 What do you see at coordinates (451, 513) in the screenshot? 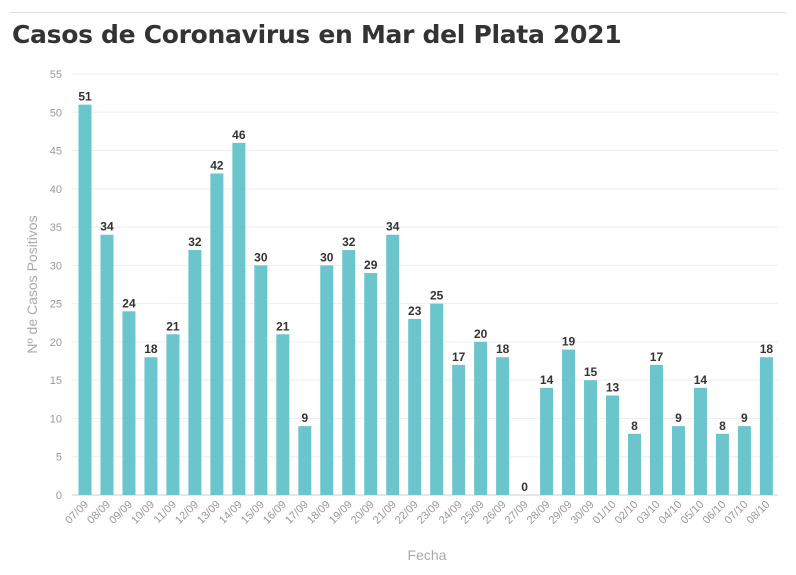
I see `x-tick-label: 24/09` at bounding box center [451, 513].